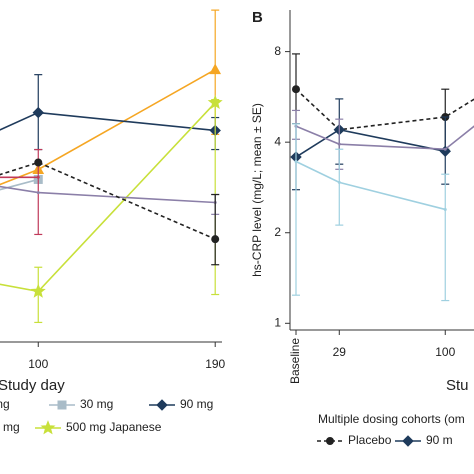 This screenshot has width=474, height=474. What do you see at coordinates (196, 404) in the screenshot?
I see `legend-label: 90 mg` at bounding box center [196, 404].